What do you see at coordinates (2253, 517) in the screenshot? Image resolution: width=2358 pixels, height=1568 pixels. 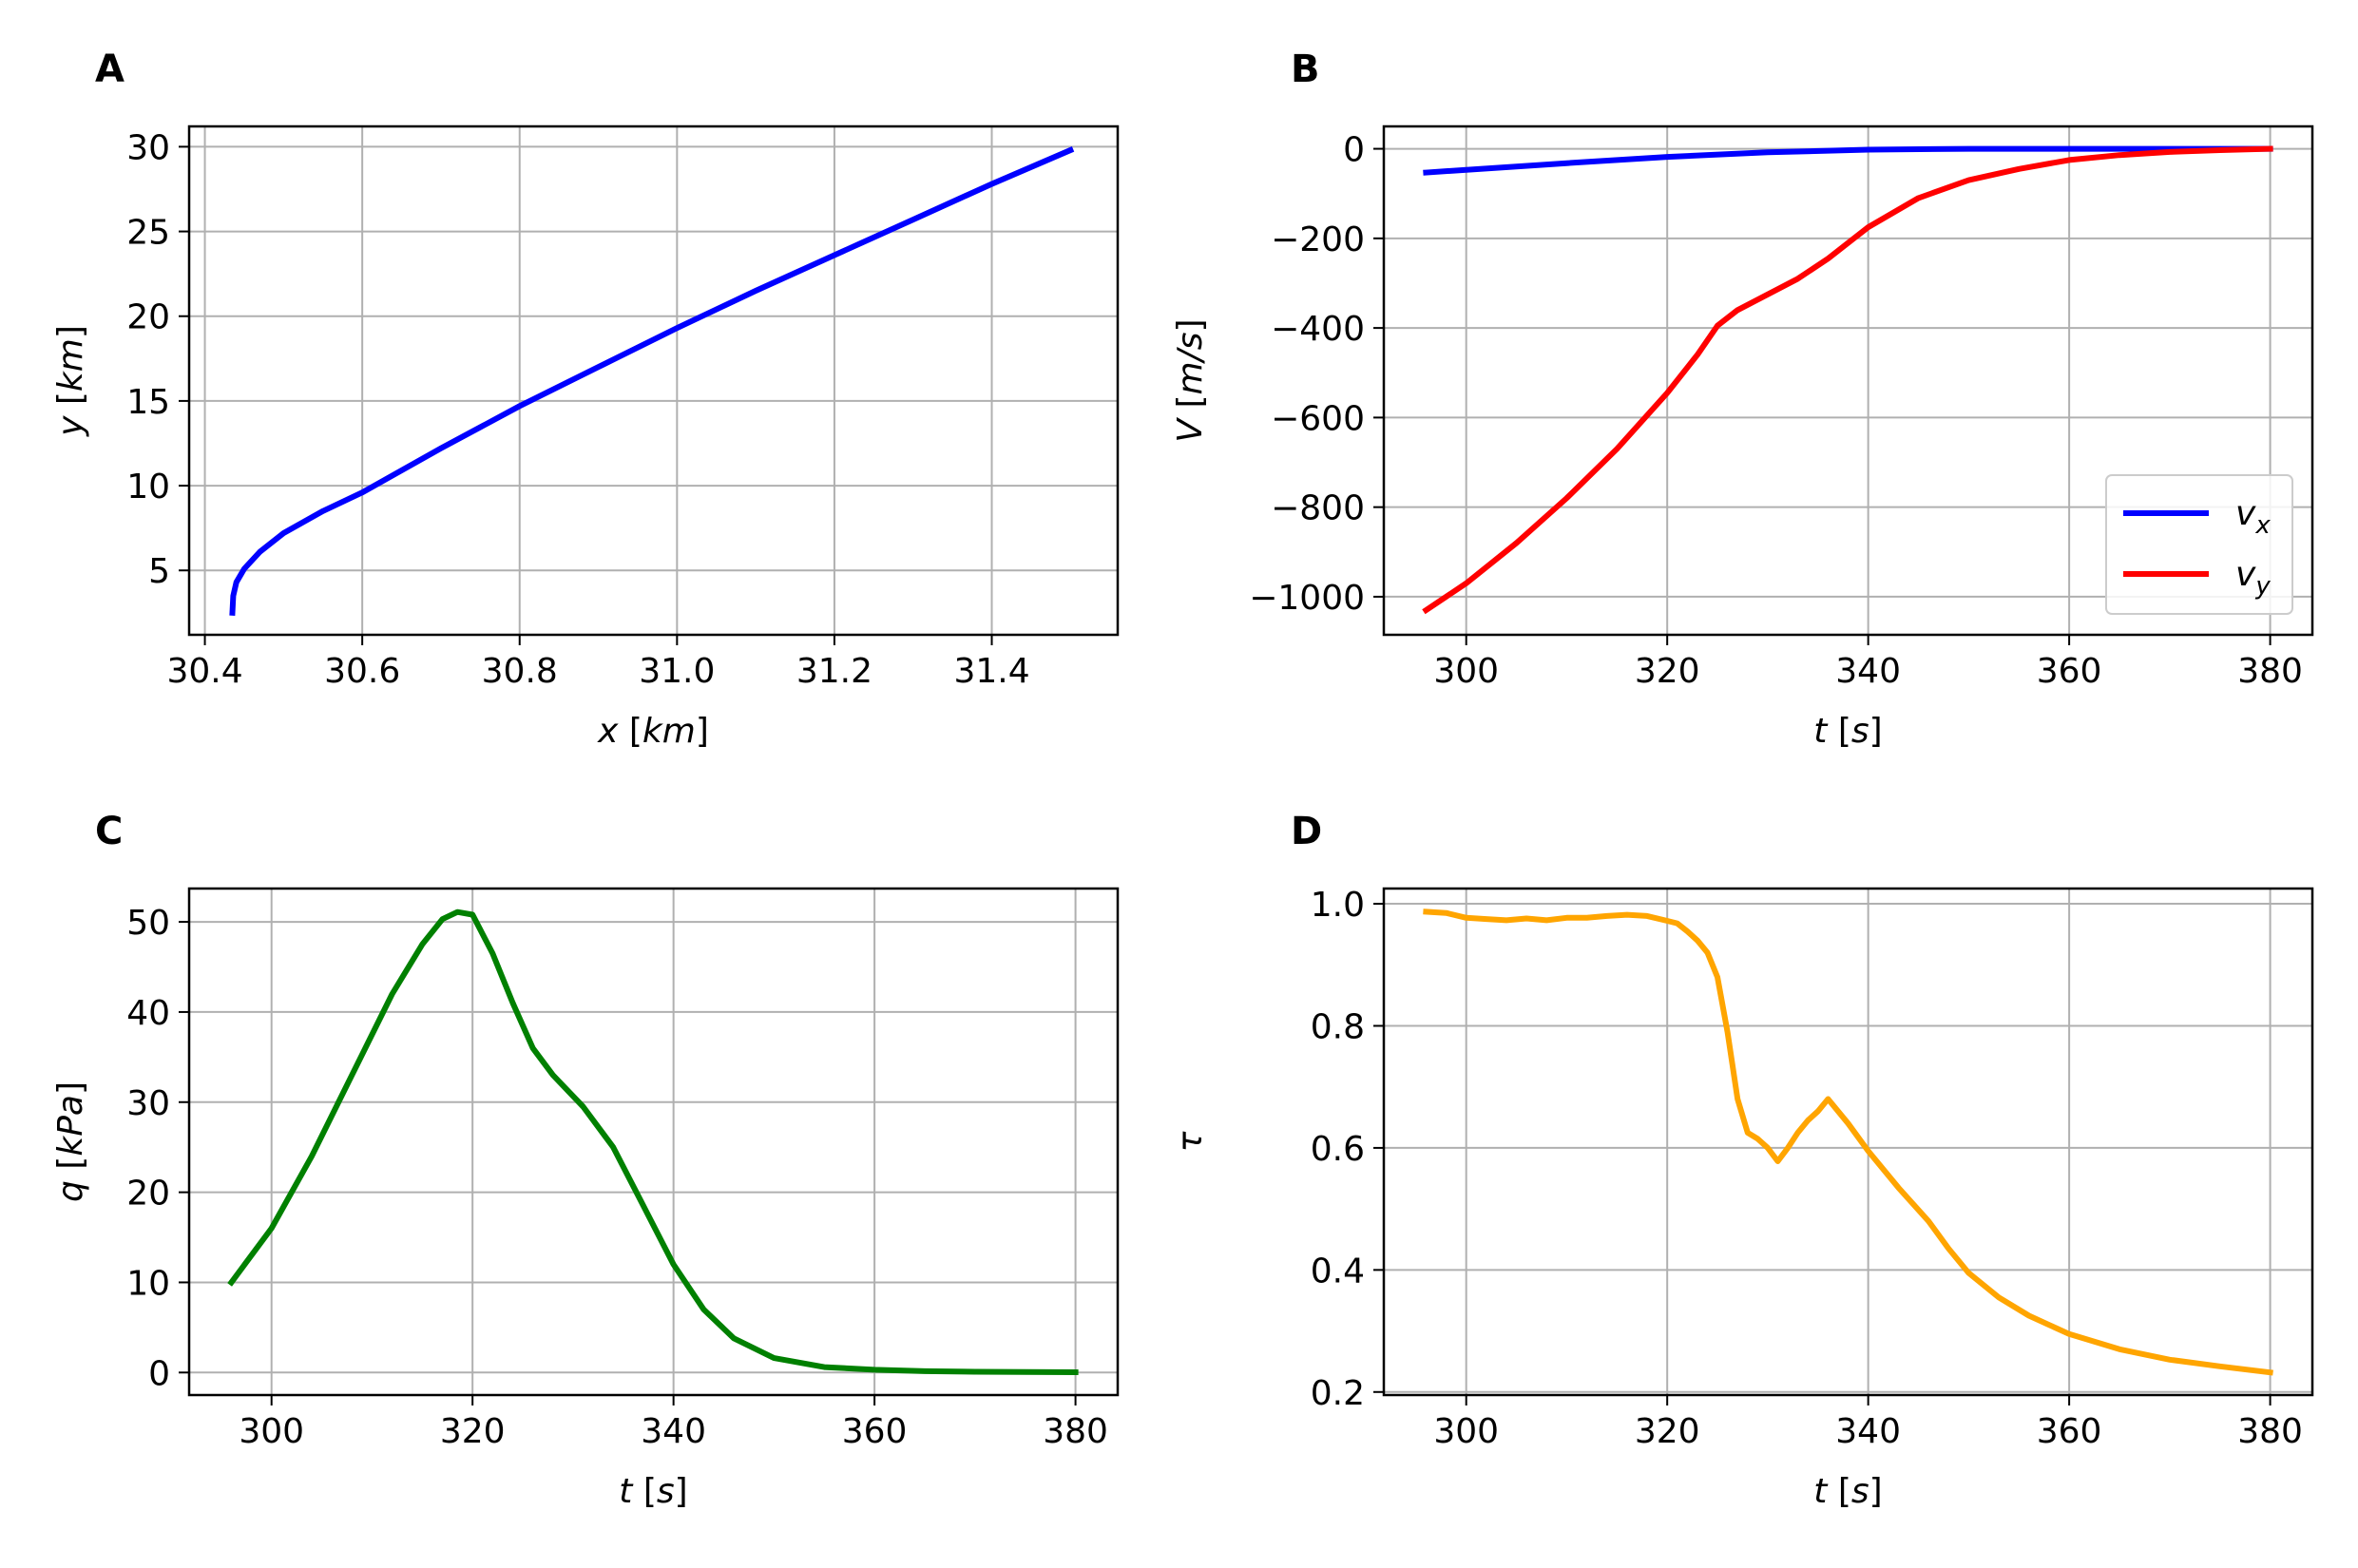 I see `legend-label: vx` at bounding box center [2253, 517].